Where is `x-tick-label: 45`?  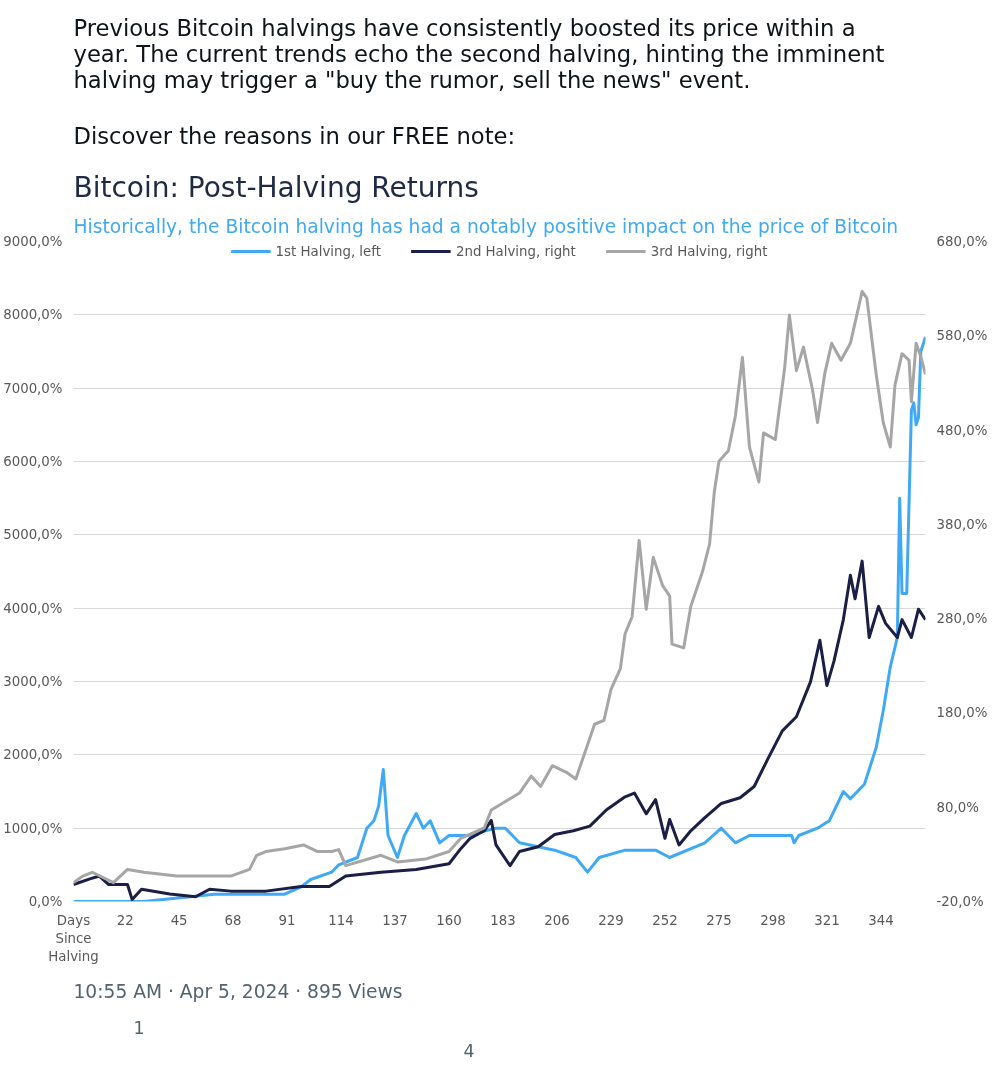
x-tick-label: 45 is located at coordinates (179, 920).